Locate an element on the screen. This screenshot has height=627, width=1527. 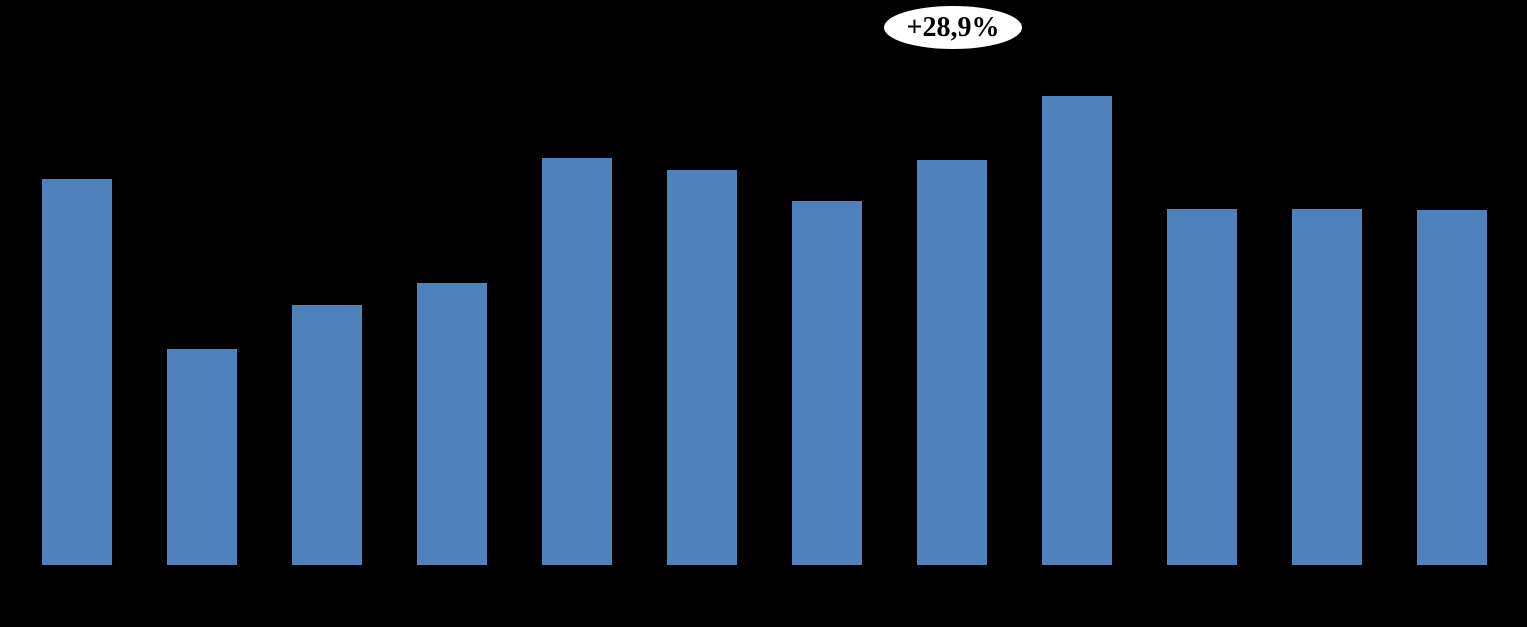
annotation-ellipse: +28,9% is located at coordinates (953, 27).